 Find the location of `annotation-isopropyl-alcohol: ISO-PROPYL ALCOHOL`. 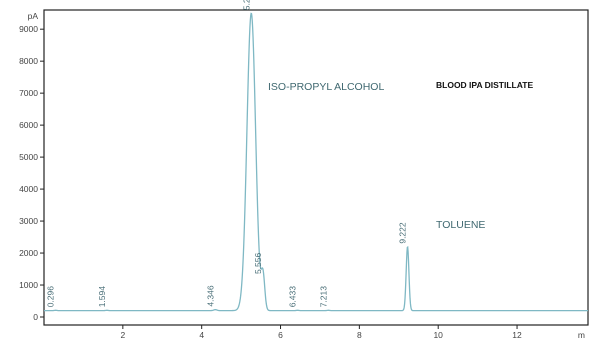

annotation-isopropyl-alcohol: ISO-PROPYL ALCOHOL is located at coordinates (326, 87).